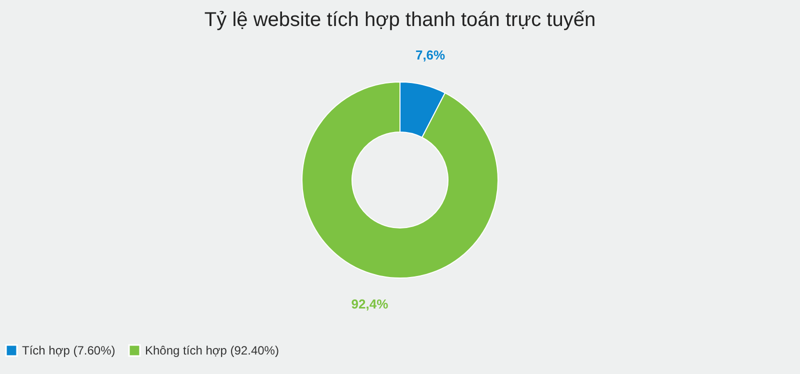 The width and height of the screenshot is (800, 374). I want to click on donut-slice, so click(400, 180).